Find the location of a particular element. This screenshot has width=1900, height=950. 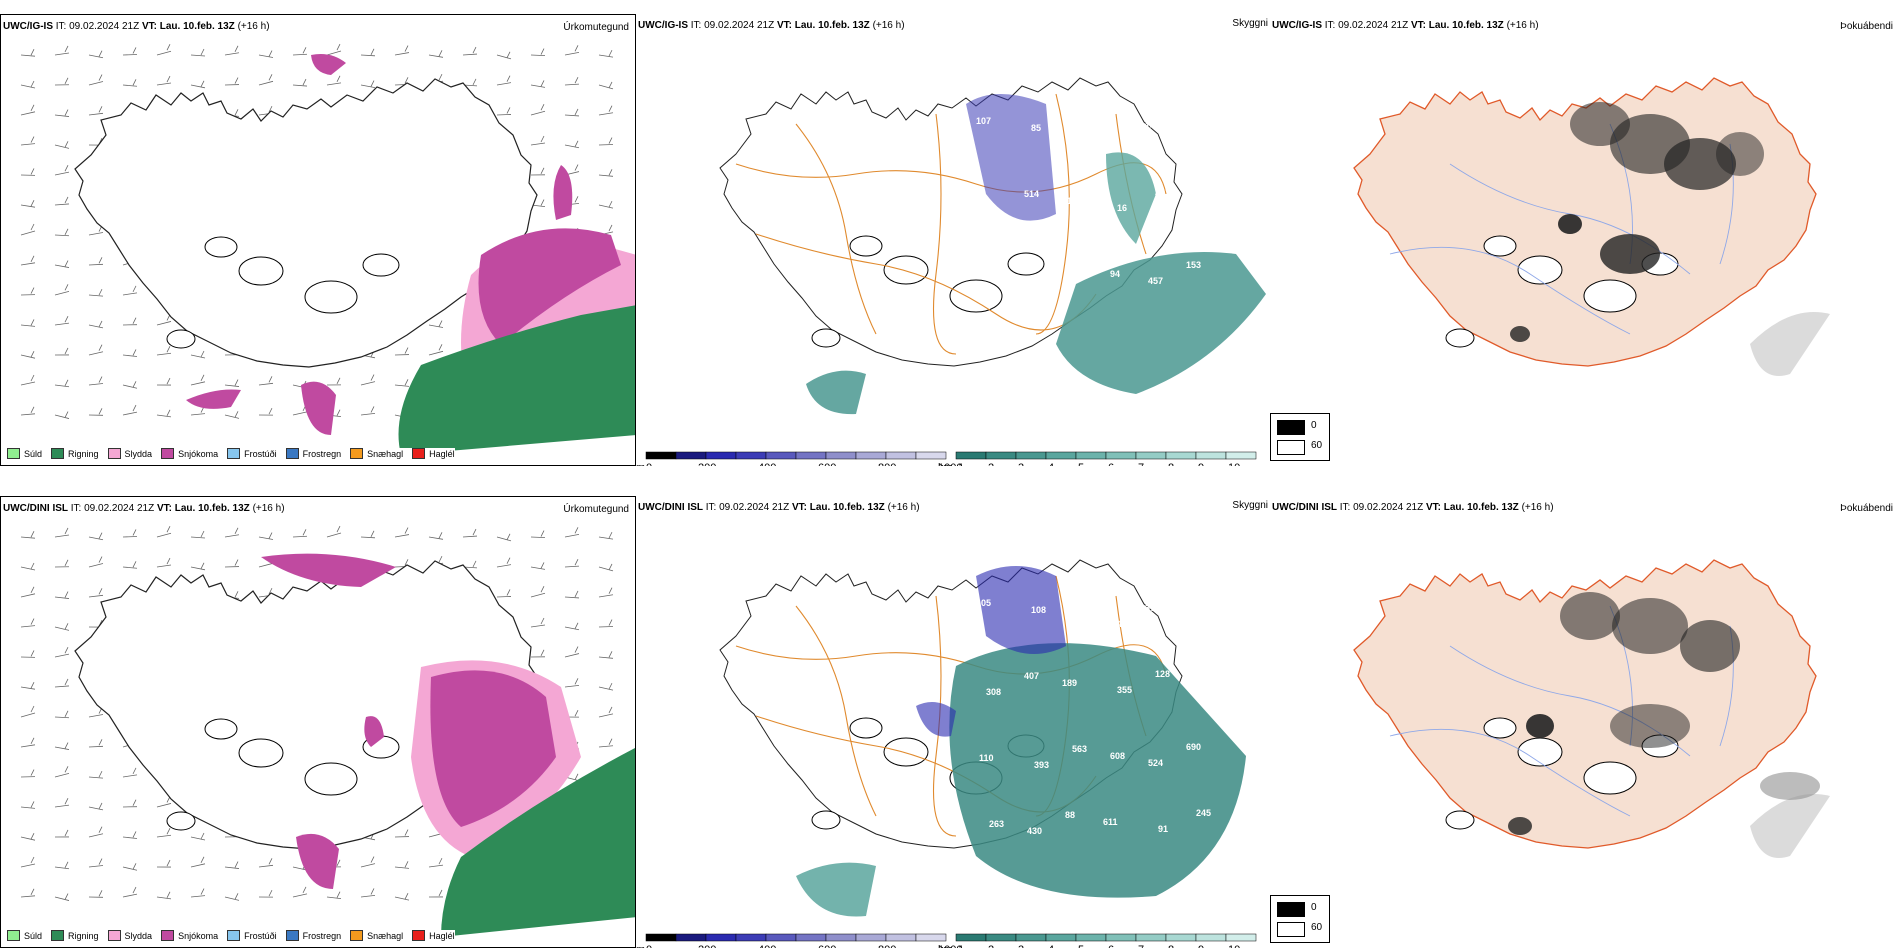

precip-areas is located at coordinates (448, 745).